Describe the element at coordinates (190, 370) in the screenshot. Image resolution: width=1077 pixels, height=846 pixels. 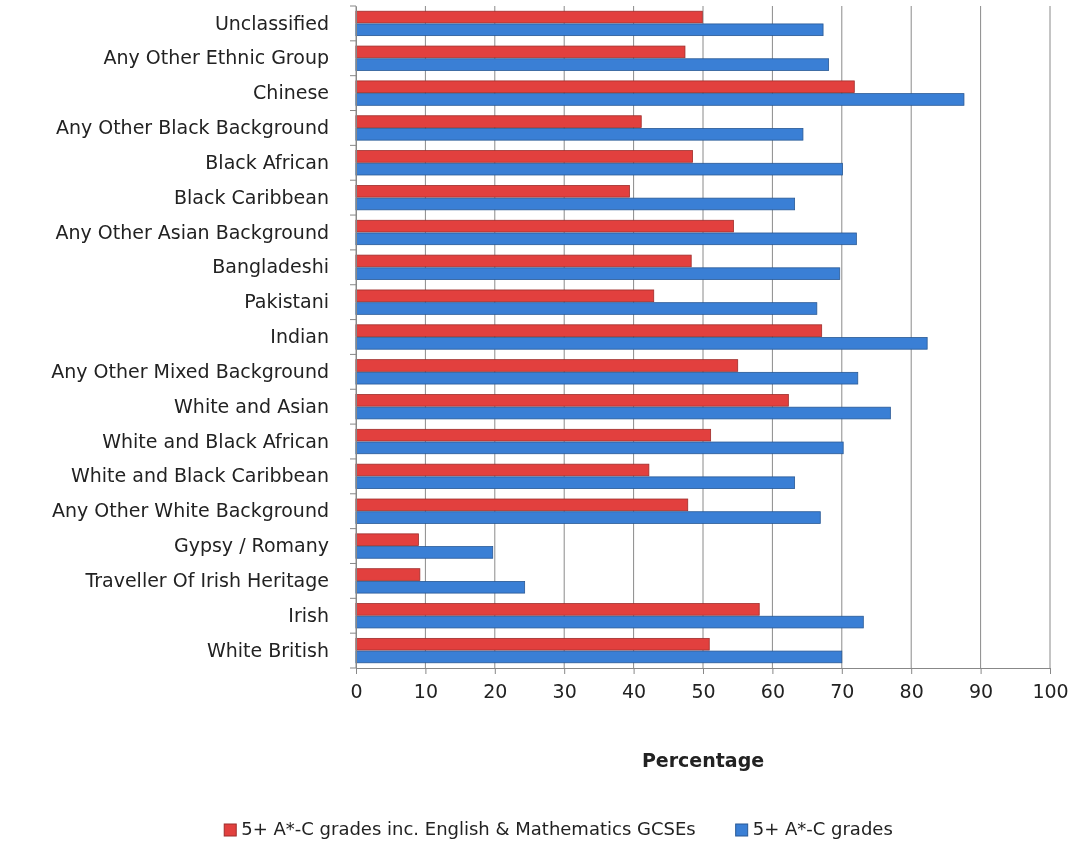
I see `y-tick-label: Any Other Mixed Background` at that location.